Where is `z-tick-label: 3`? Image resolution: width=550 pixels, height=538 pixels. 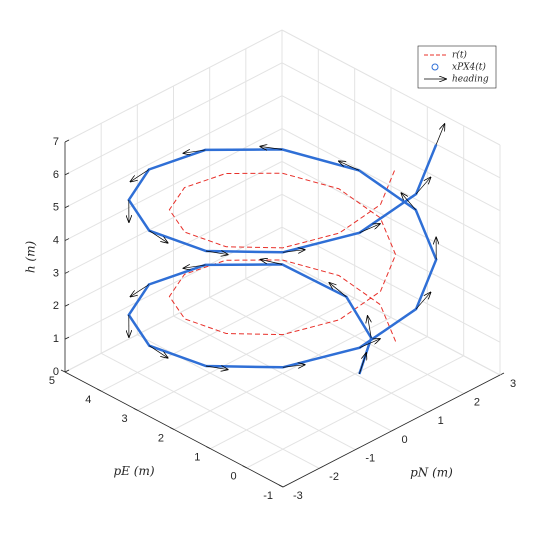
z-tick-label: 3 is located at coordinates (56, 273).